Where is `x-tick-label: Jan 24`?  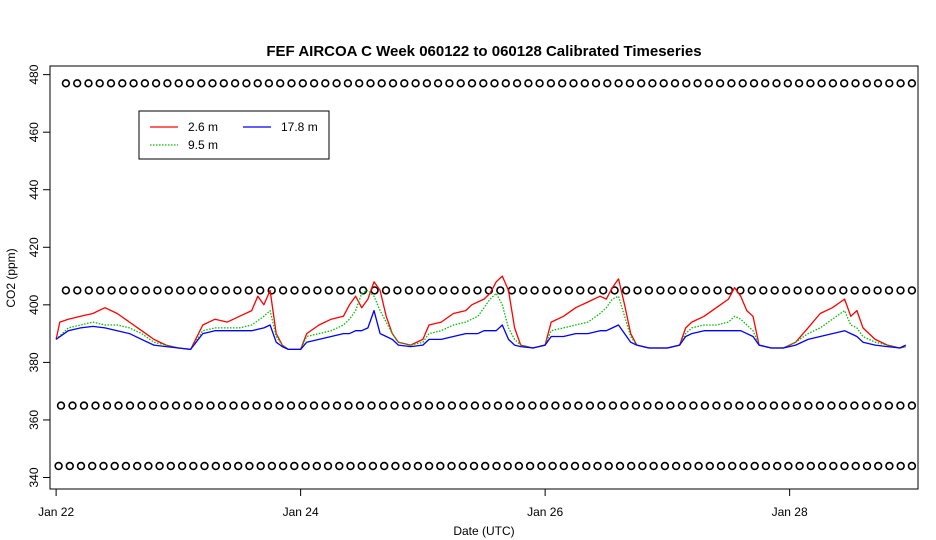
x-tick-label: Jan 24 is located at coordinates (301, 512).